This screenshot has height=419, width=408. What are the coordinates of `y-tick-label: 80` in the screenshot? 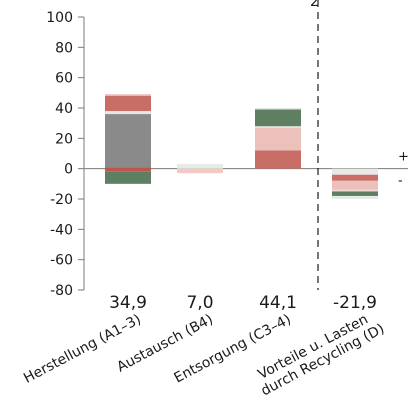 It's located at (64, 48).